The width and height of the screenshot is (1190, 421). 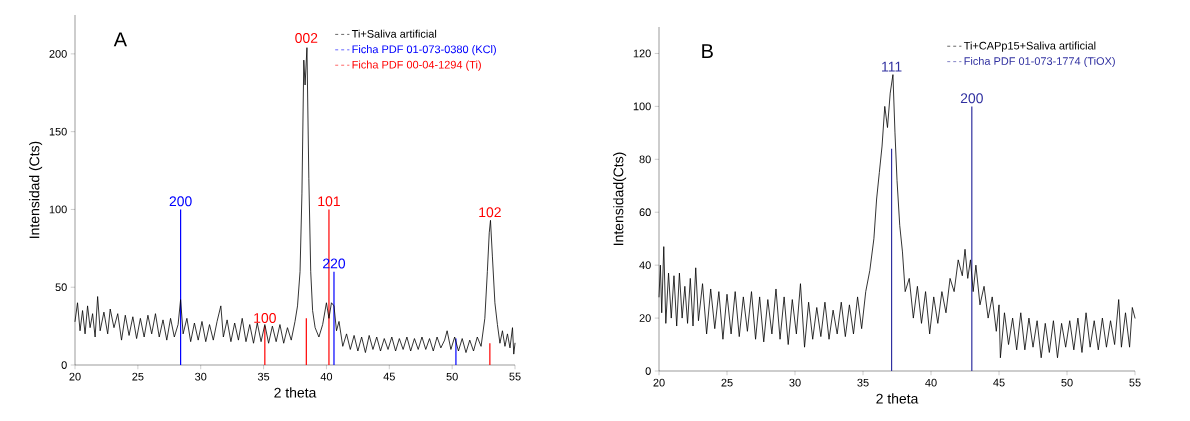 What do you see at coordinates (306, 38) in the screenshot?
I see `annotation: 002` at bounding box center [306, 38].